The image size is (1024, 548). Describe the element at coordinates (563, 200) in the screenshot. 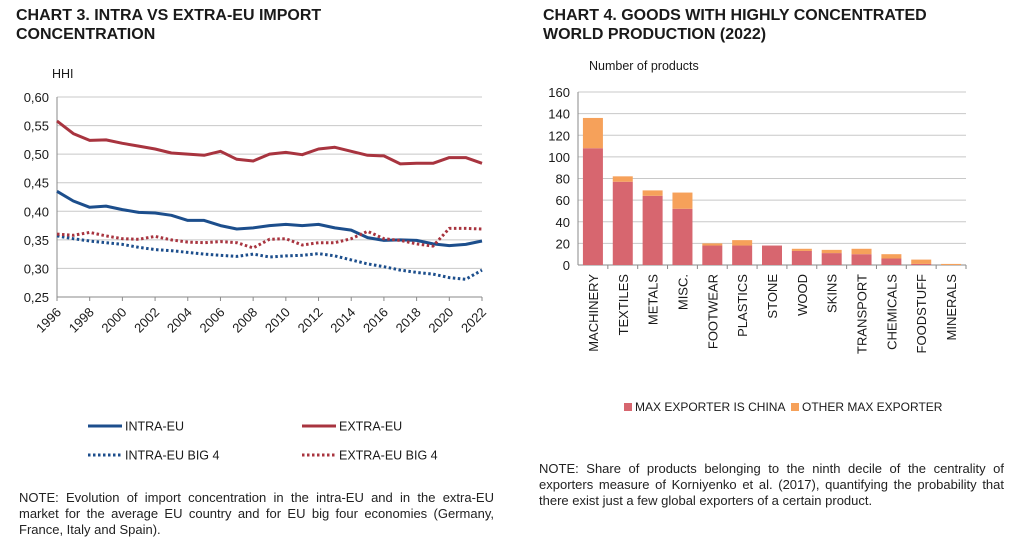

I see `chart4-y-tick-label: 60` at that location.